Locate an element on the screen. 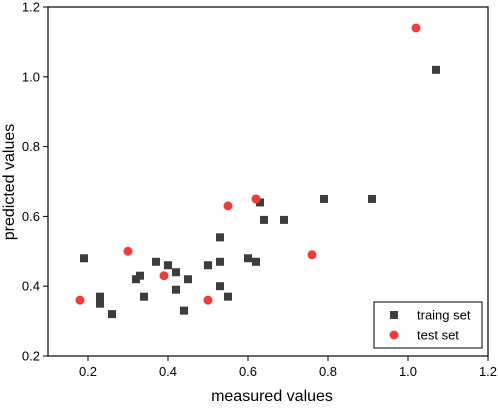 Image resolution: width=498 pixels, height=409 pixels. x-tick-label: 0.2 is located at coordinates (88, 371).